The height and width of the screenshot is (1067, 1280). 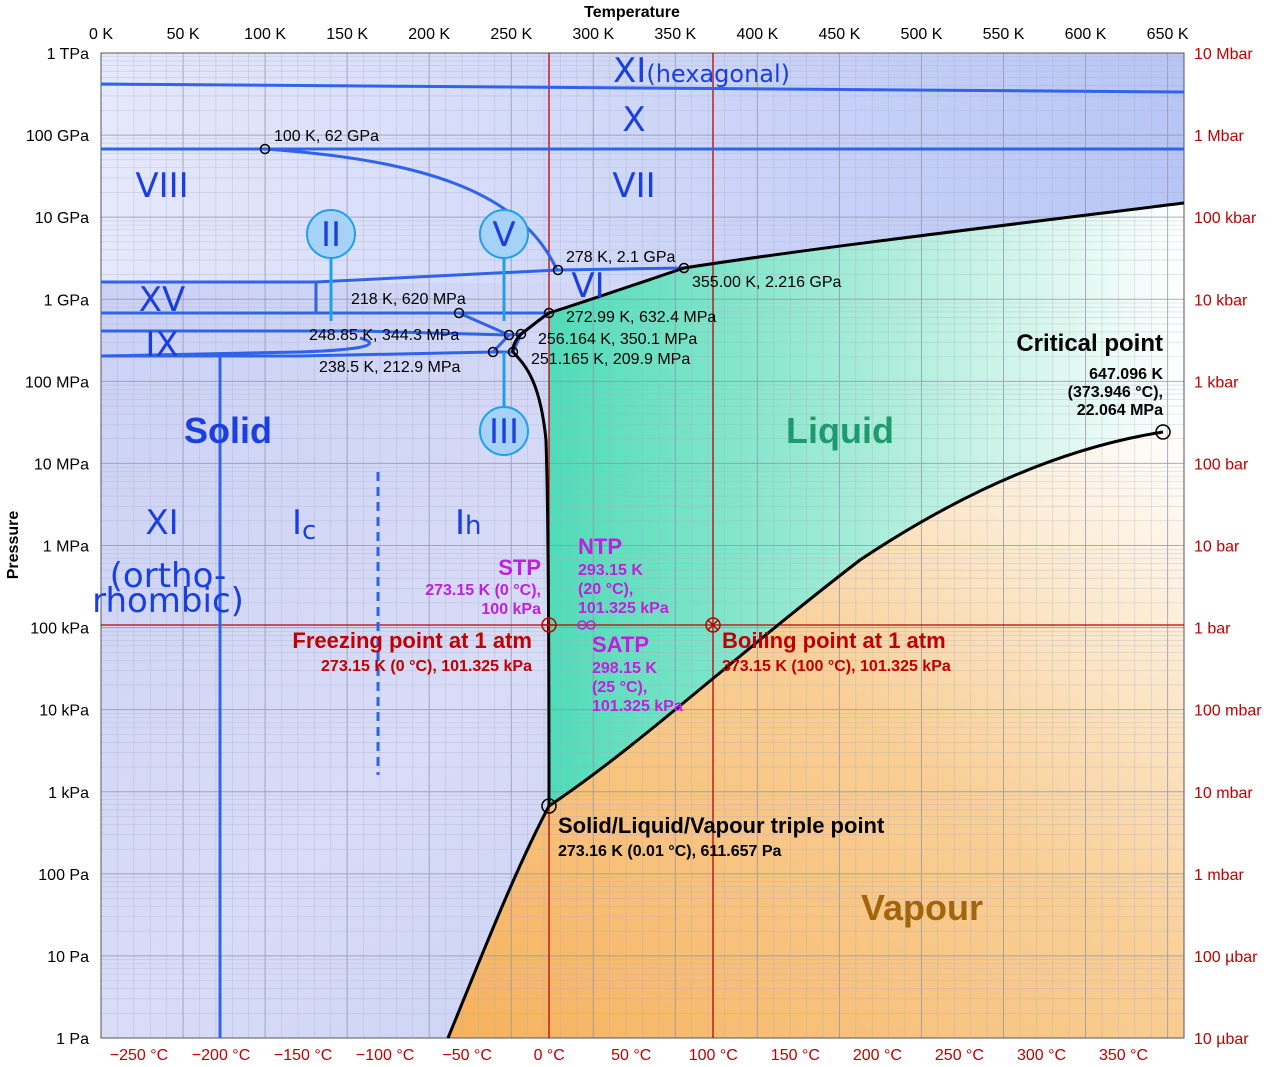 I want to click on ntp-line3: 101.325 kPa, so click(x=623, y=608).